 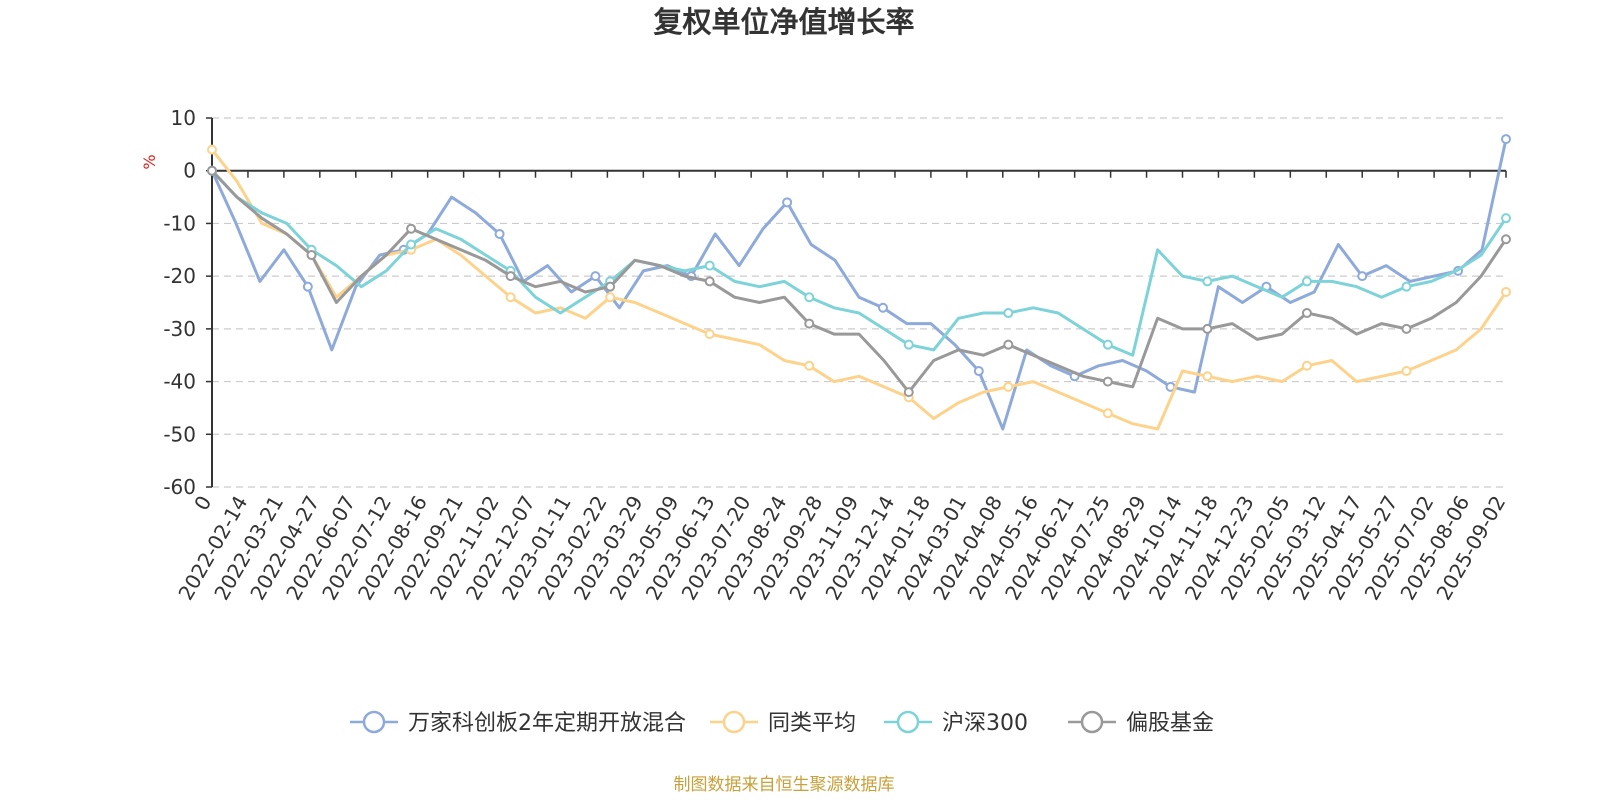 What do you see at coordinates (179, 487) in the screenshot?
I see `y-tick-label: -60` at bounding box center [179, 487].